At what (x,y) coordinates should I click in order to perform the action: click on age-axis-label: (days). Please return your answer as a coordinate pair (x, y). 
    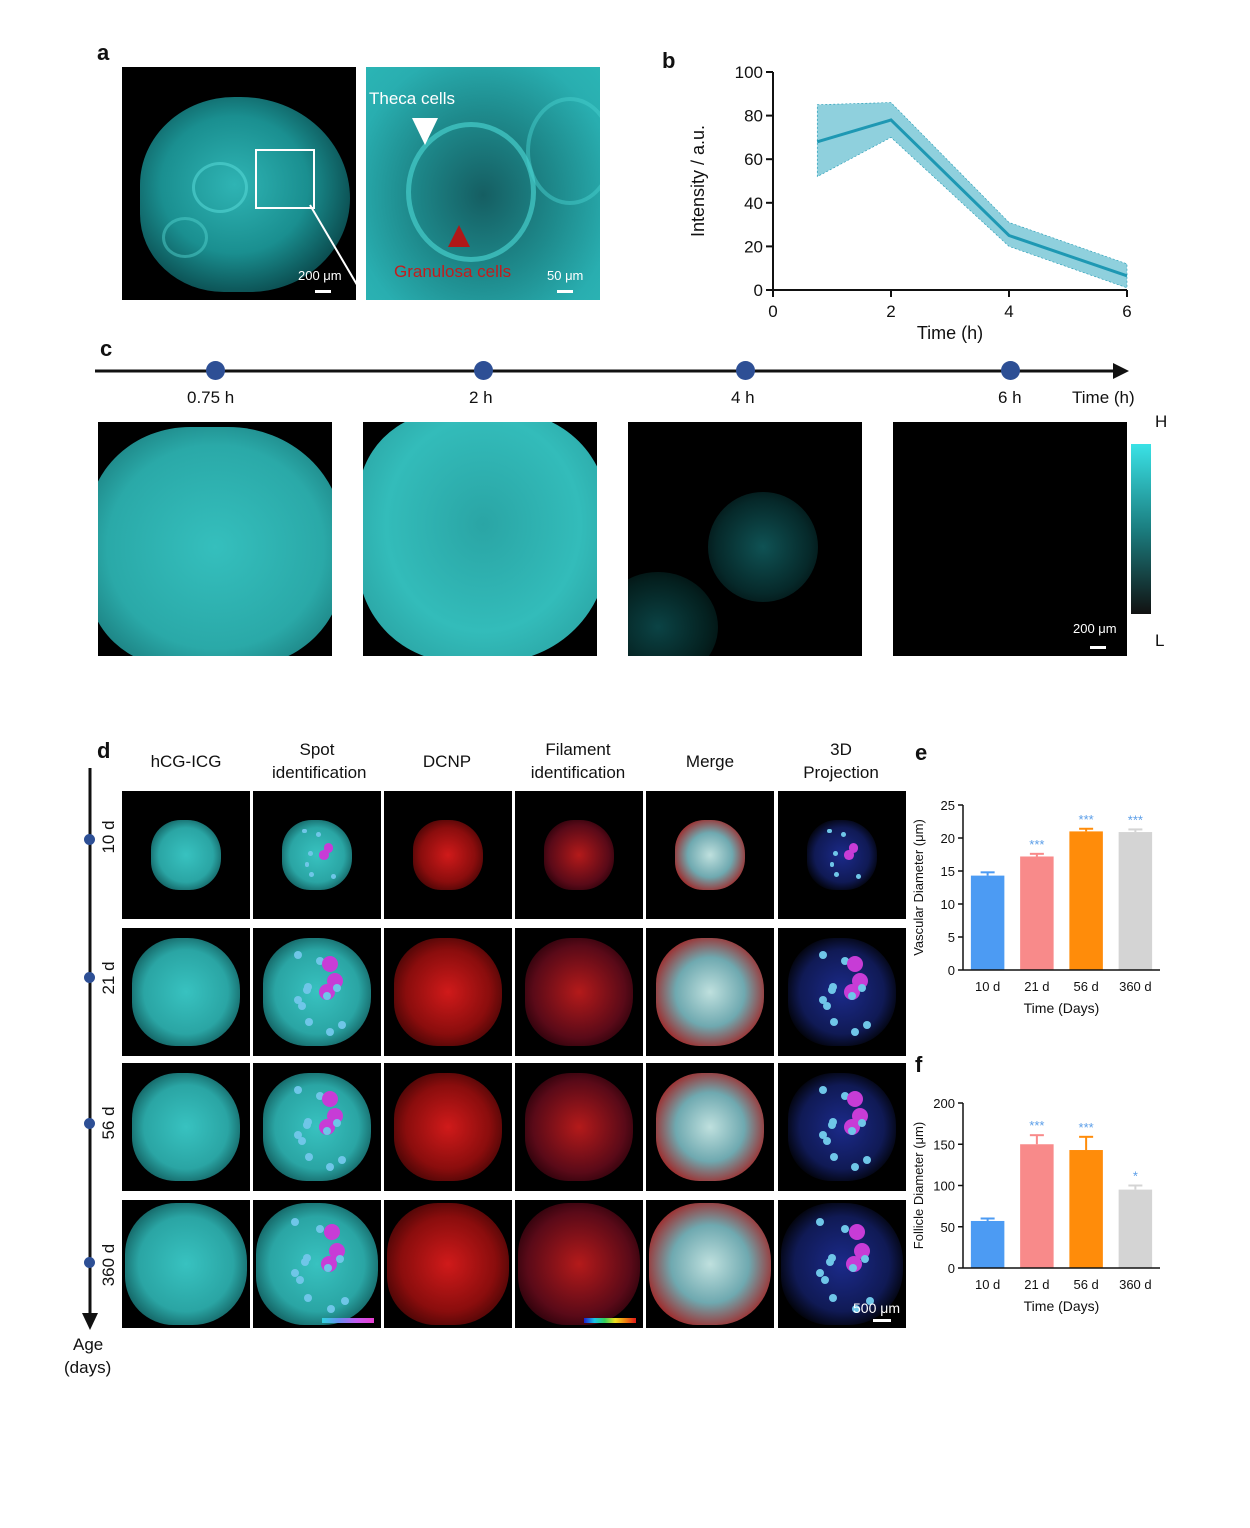
    Looking at the image, I should click on (88, 1367).